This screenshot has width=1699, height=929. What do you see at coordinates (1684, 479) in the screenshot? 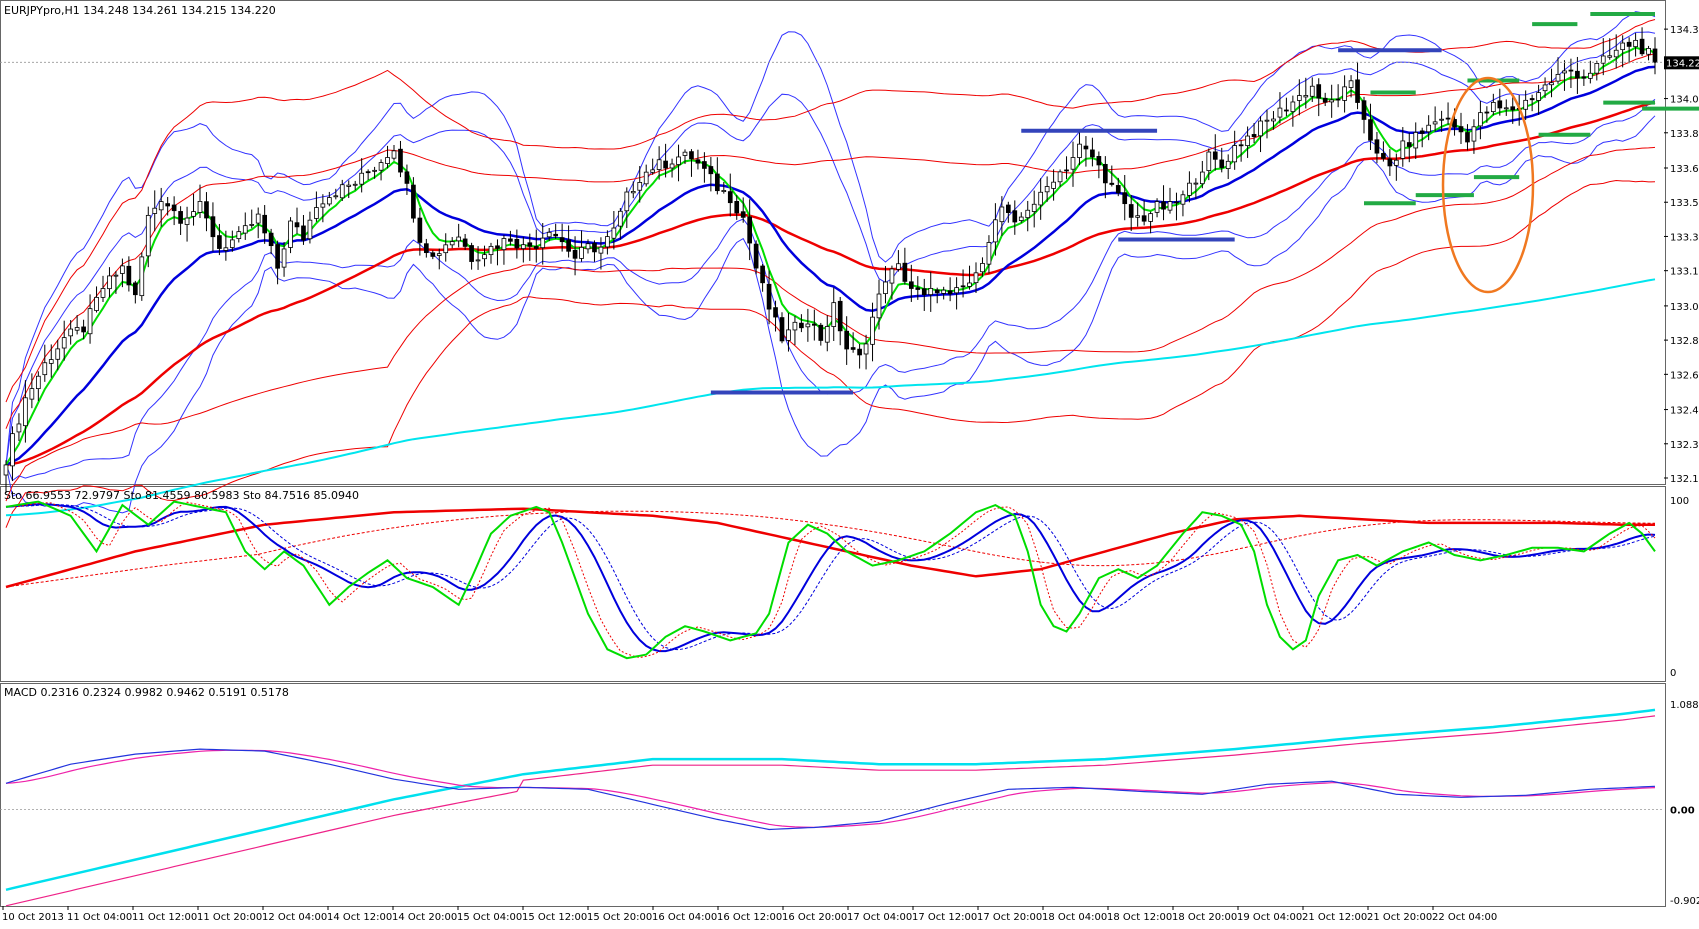
I see `price-y-tick-label: 132.155` at bounding box center [1684, 479].